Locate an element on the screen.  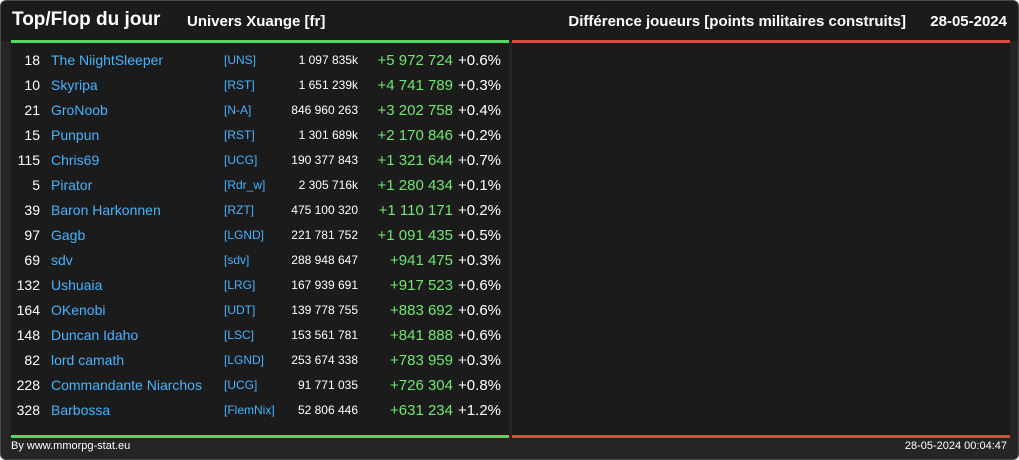
player-name-link: Skyripa is located at coordinates (74, 85).